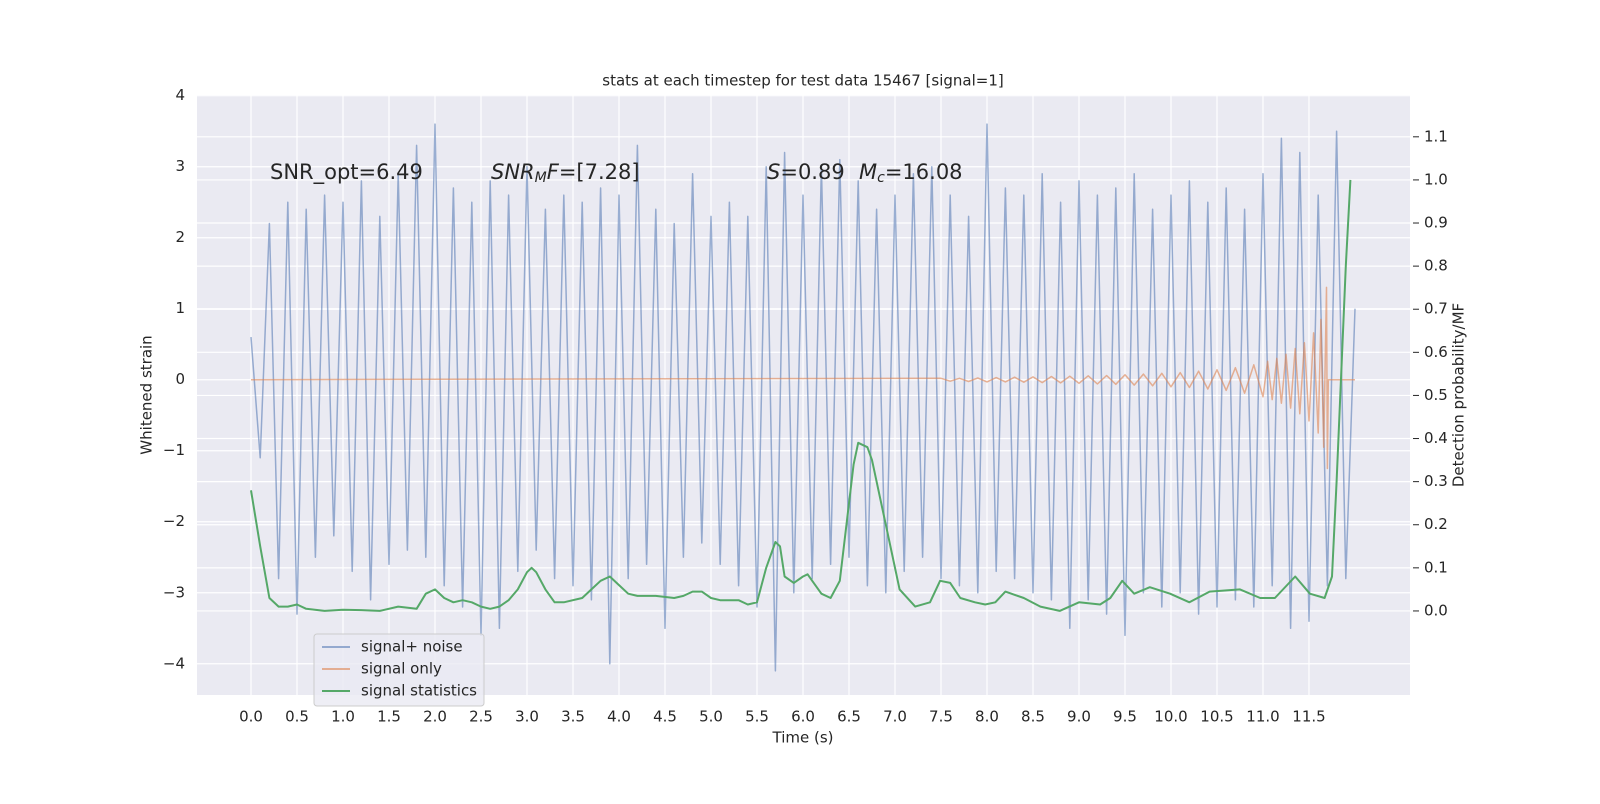 The image size is (1600, 804). What do you see at coordinates (174, 521) in the screenshot?
I see `y-tick-label: −2` at bounding box center [174, 521].